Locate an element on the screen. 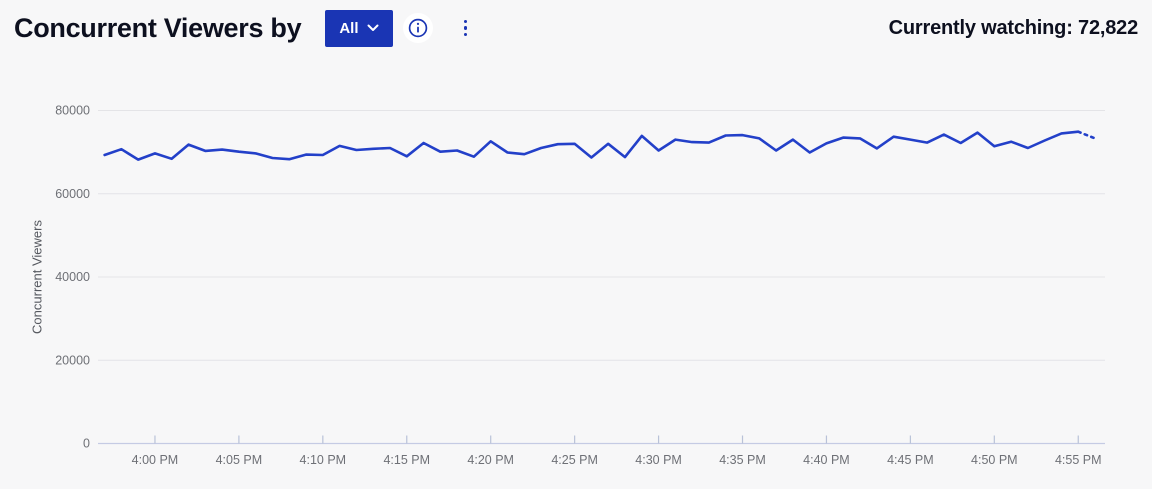 The image size is (1152, 489). y-tick-label: 60000 is located at coordinates (72, 194).